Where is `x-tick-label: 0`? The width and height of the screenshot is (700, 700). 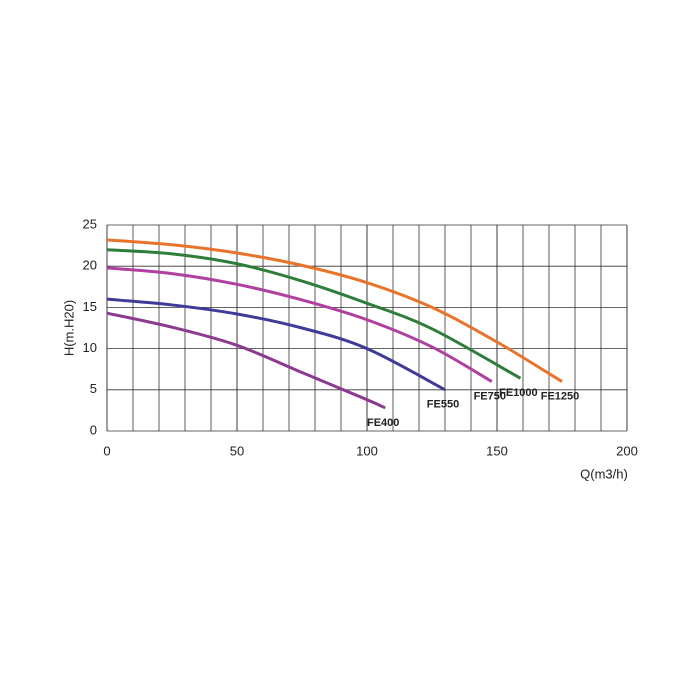
x-tick-label: 0 is located at coordinates (106, 450).